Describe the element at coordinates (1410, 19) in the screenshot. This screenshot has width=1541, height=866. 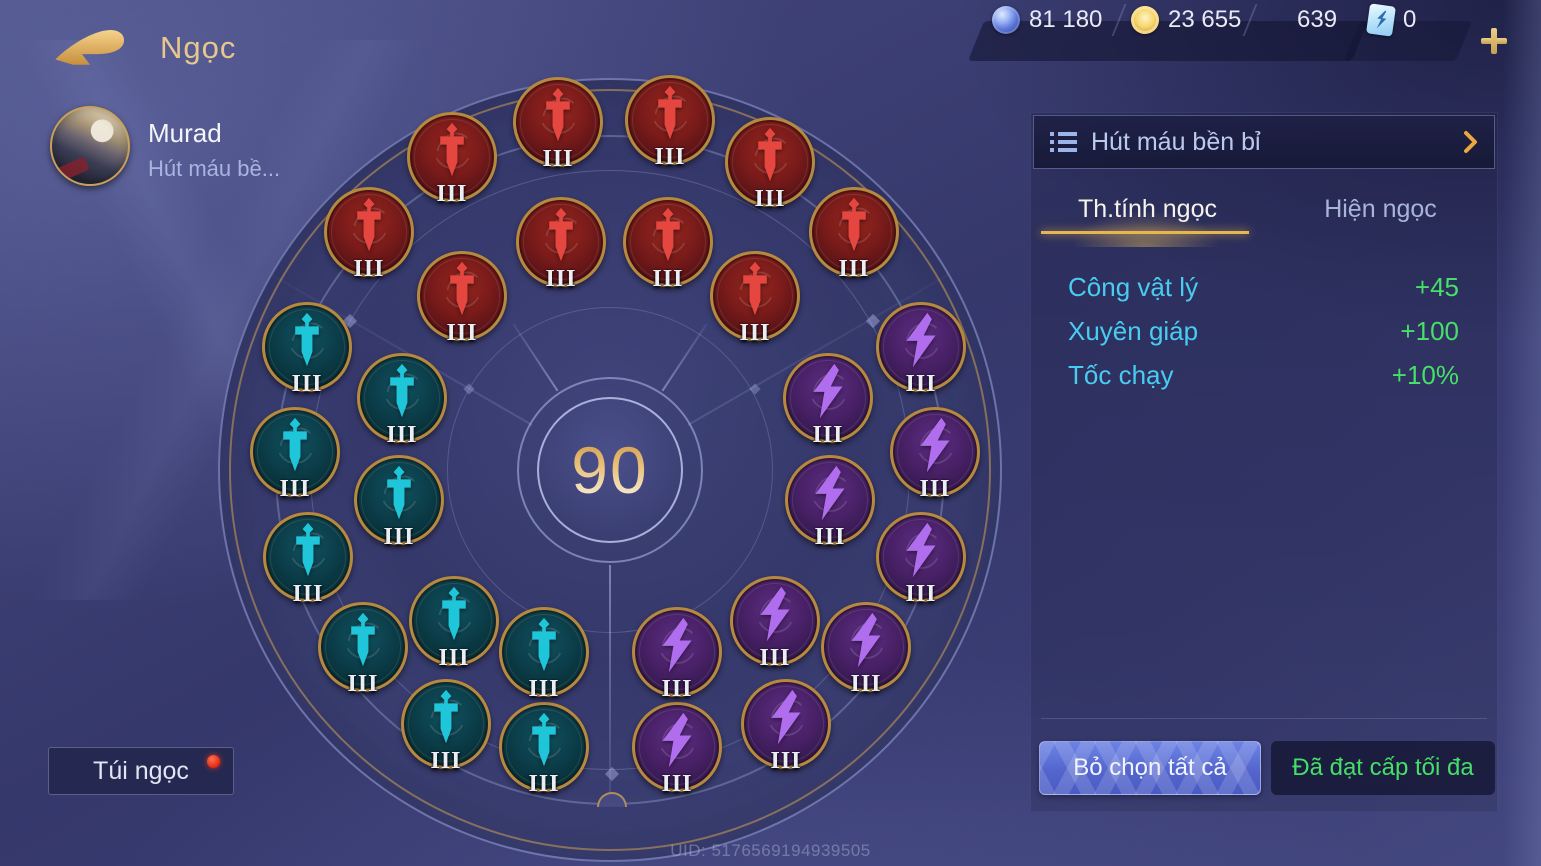
I see `currency-value: 0` at that location.